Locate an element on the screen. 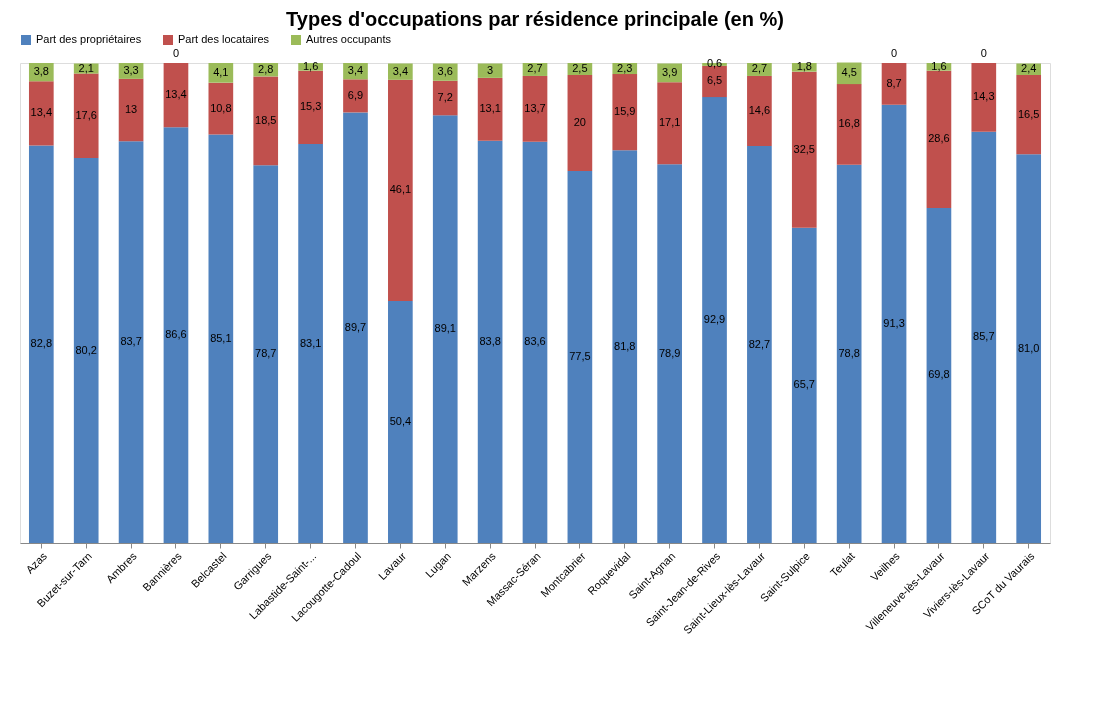  legend-label: Part des propriétaires is located at coordinates (89, 39).